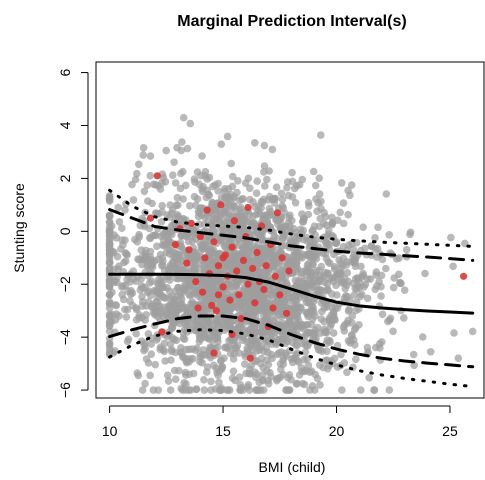 Image resolution: width=485 pixels, height=480 pixels. What do you see at coordinates (291, 293) in the screenshot?
I see `mean-curve` at bounding box center [291, 293].